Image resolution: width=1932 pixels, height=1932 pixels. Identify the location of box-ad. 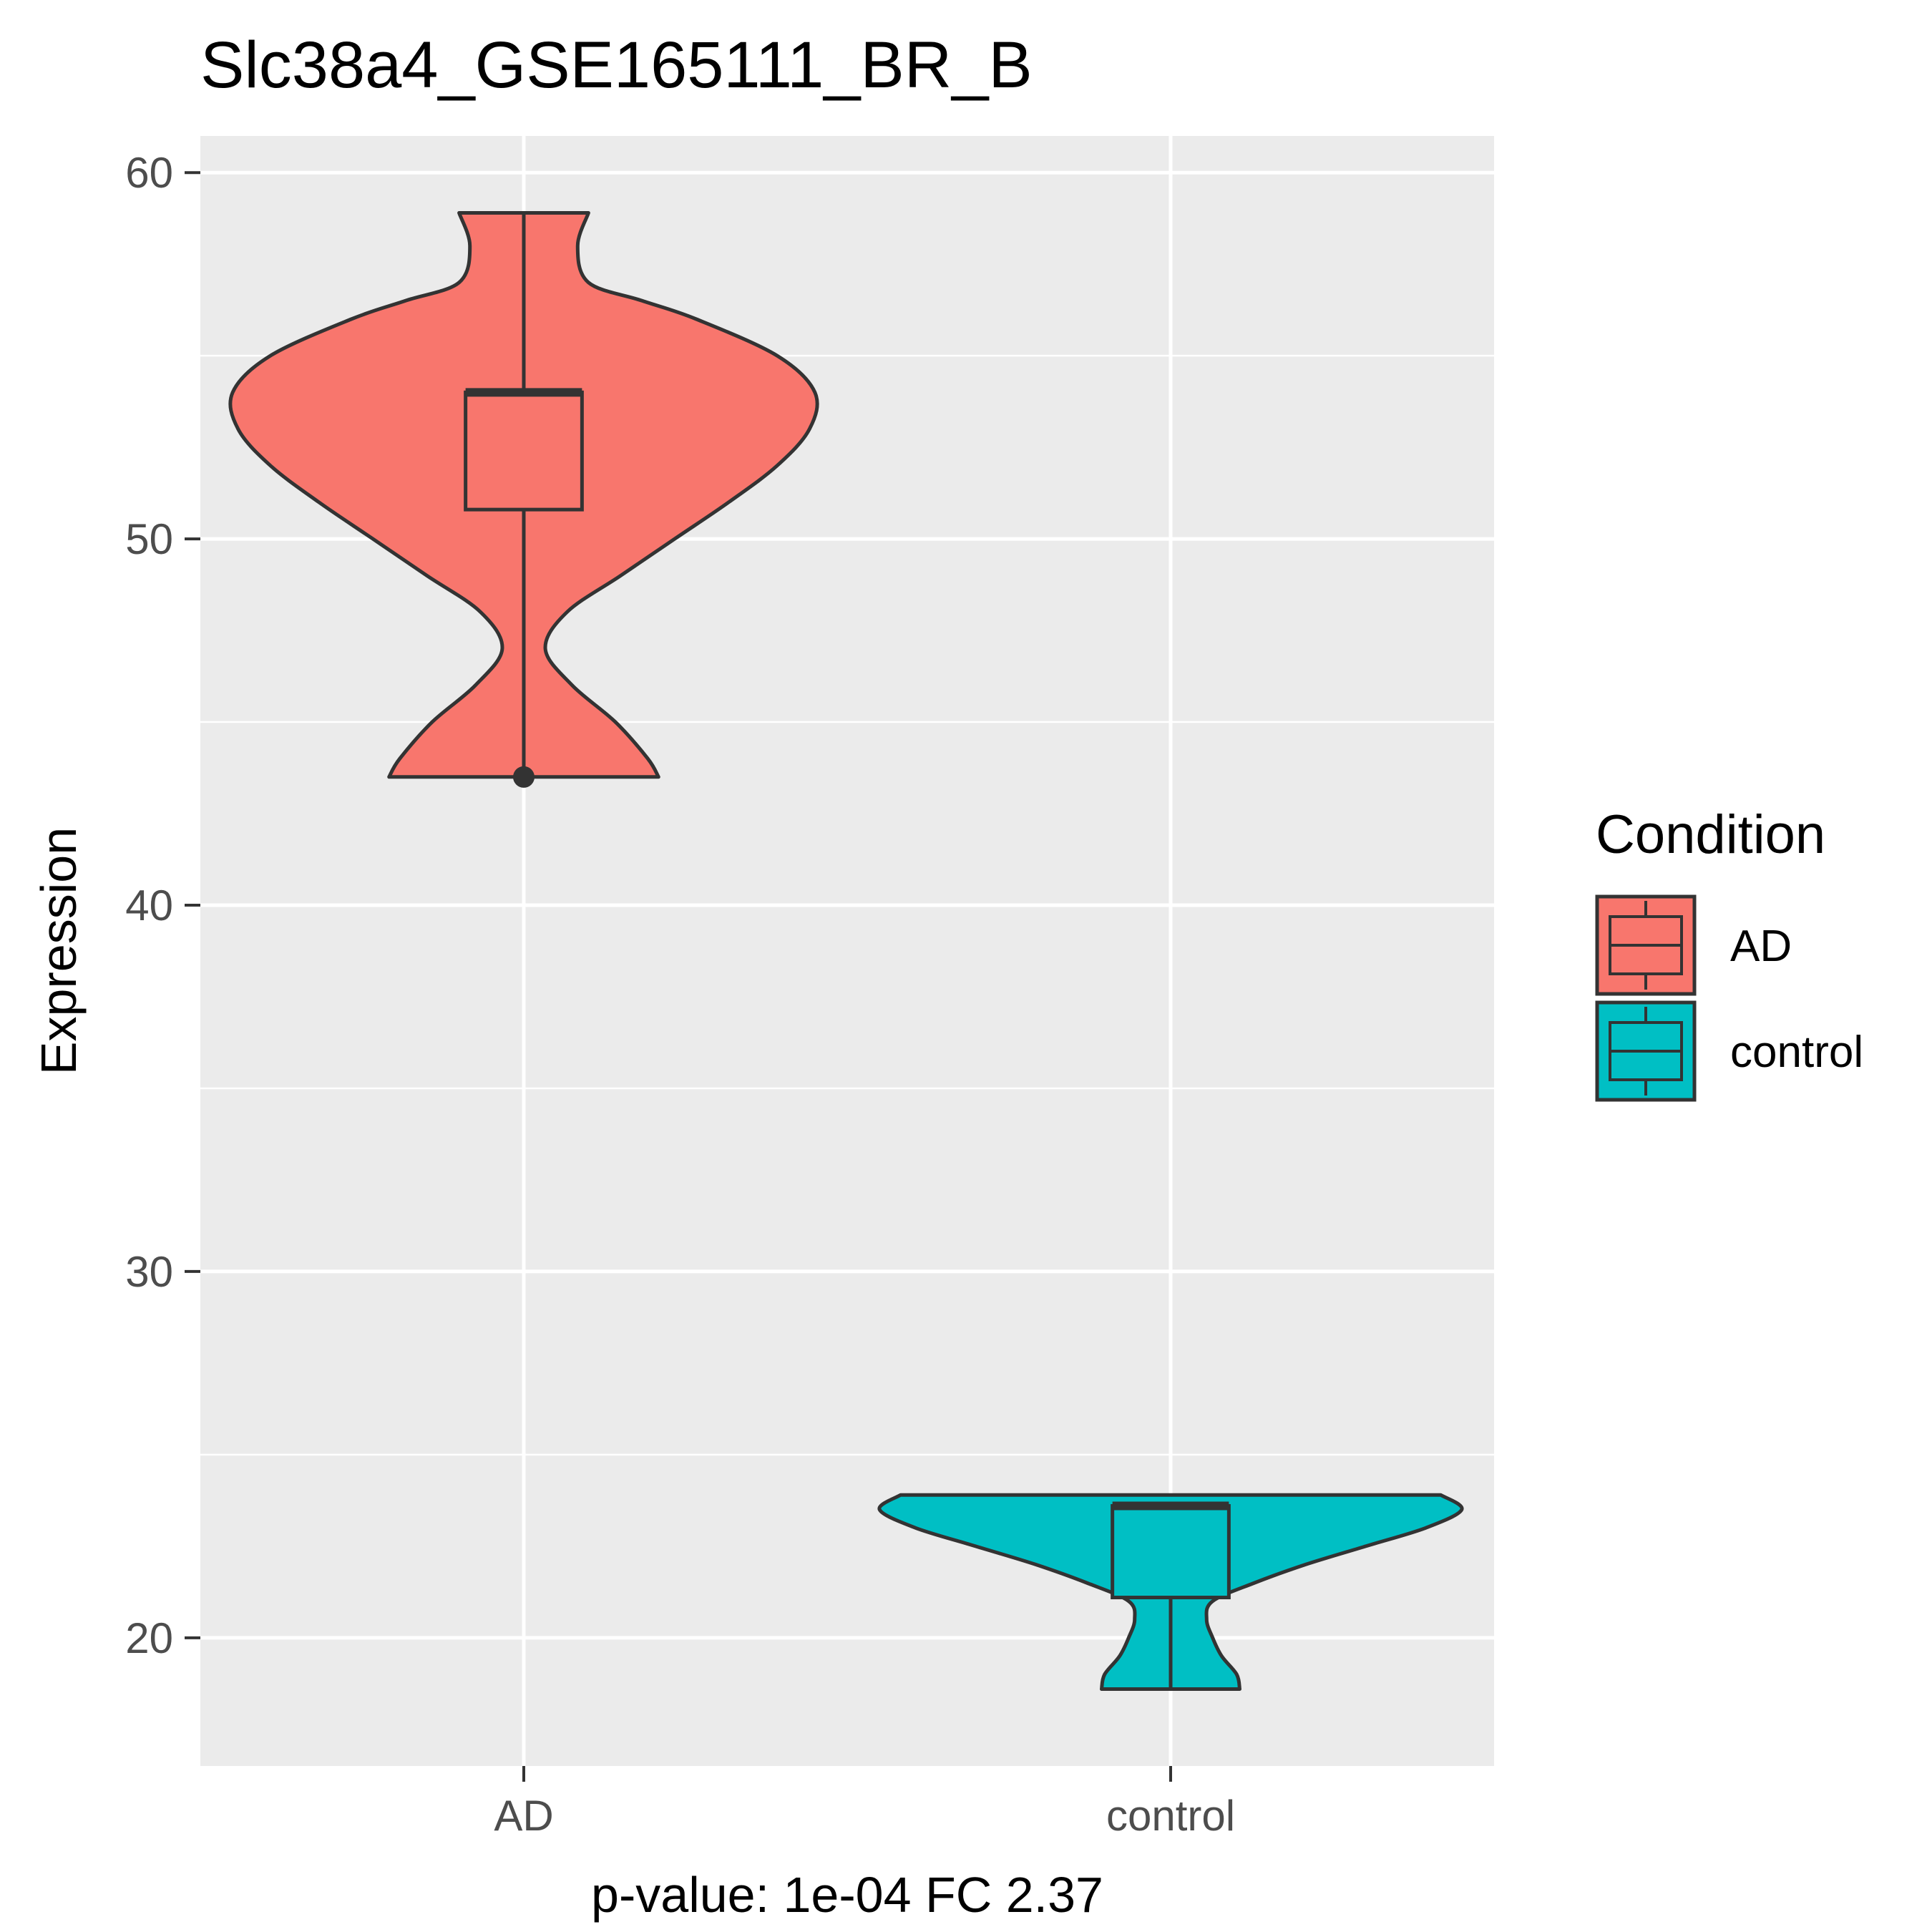
(524, 451).